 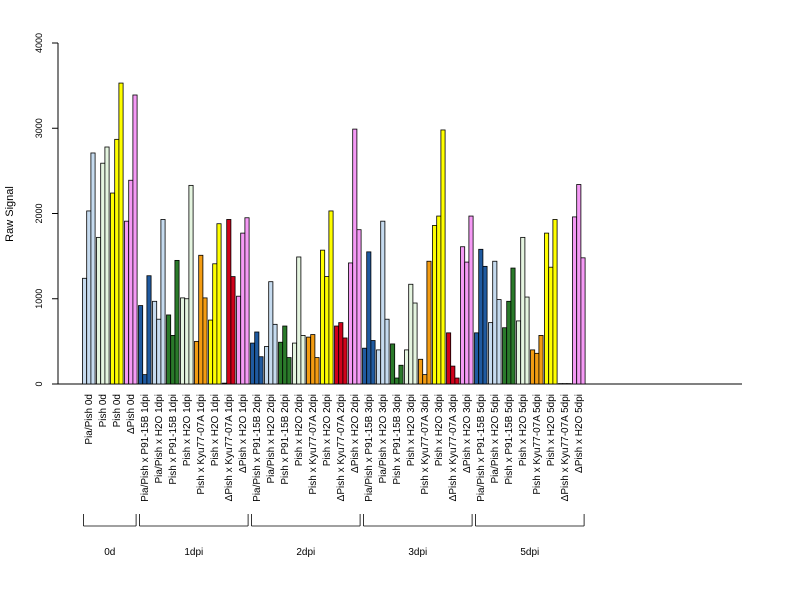 I want to click on group-label: 1dpi, so click(x=193, y=552).